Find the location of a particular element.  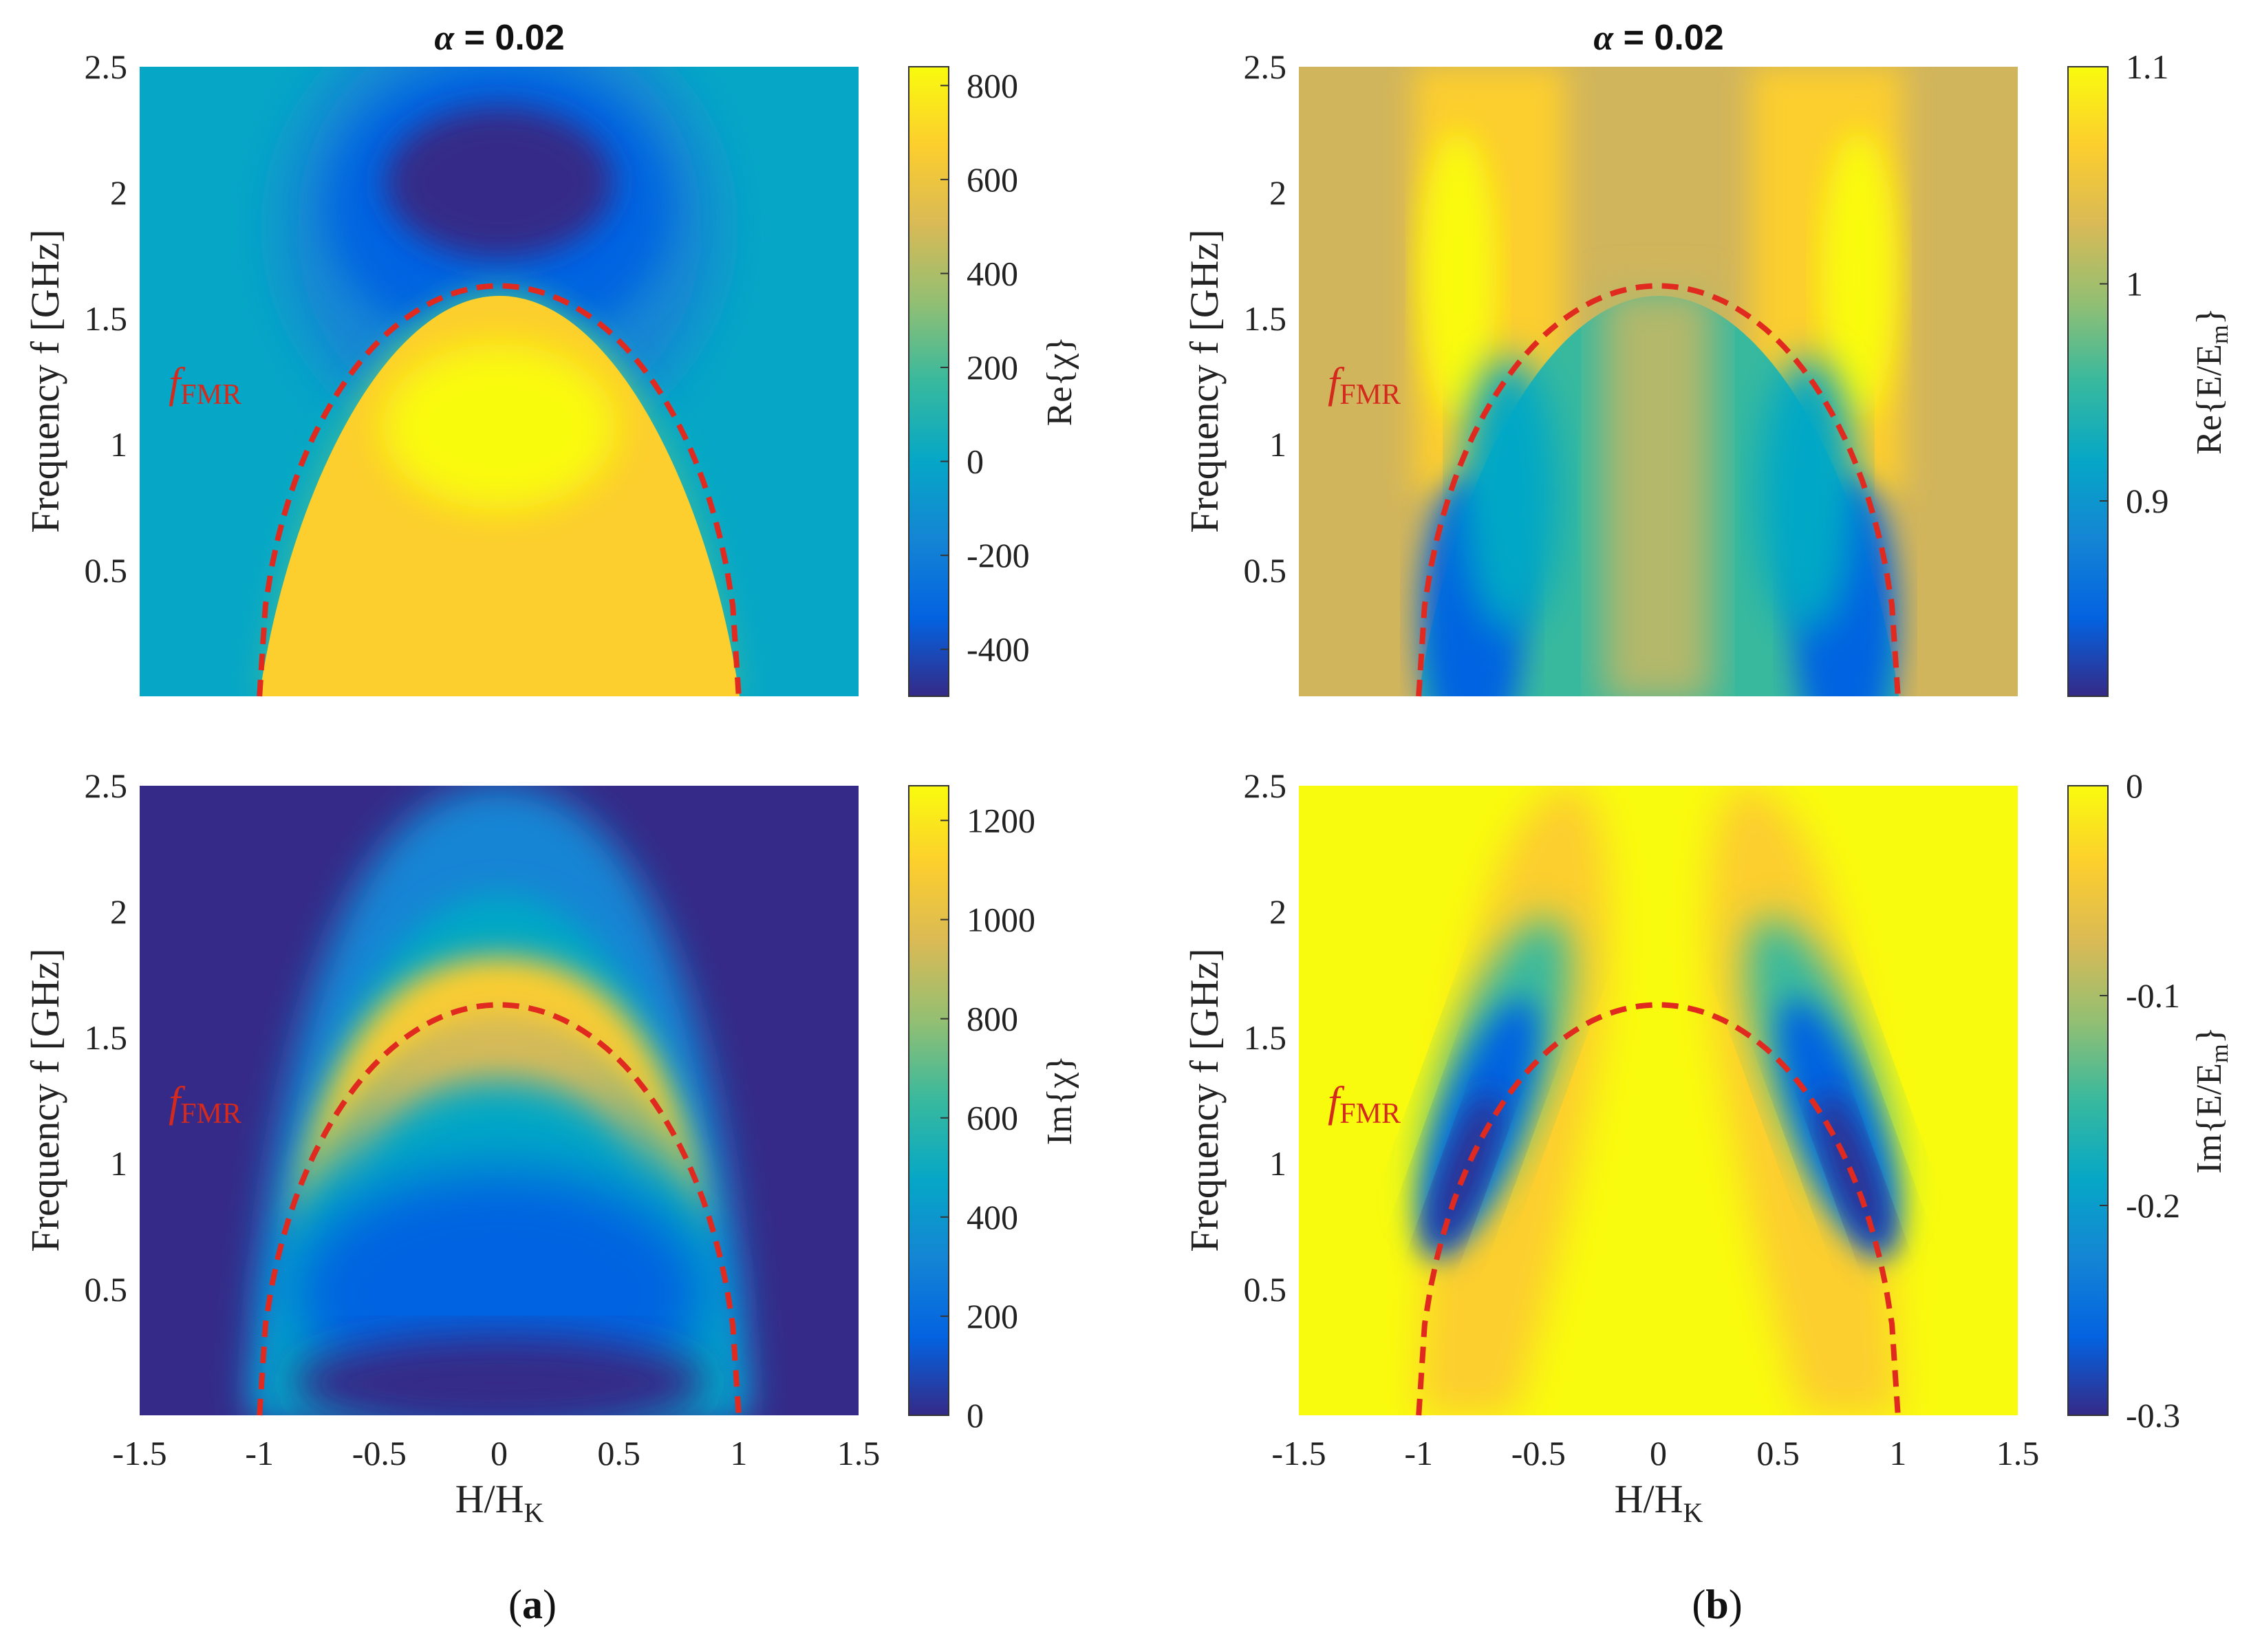

fmr-label-re-em: fFMR is located at coordinates (1364, 385).